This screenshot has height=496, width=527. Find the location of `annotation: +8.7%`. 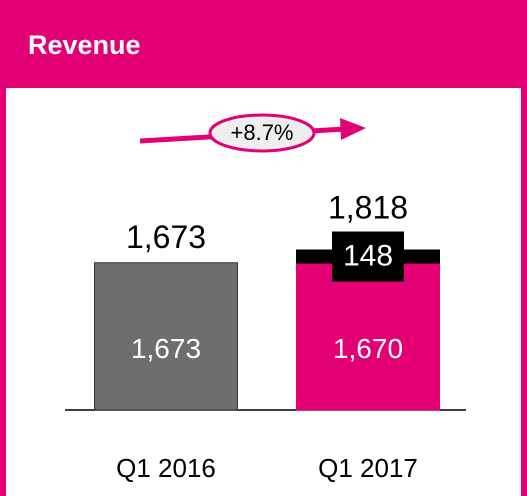

annotation: +8.7% is located at coordinates (262, 132).